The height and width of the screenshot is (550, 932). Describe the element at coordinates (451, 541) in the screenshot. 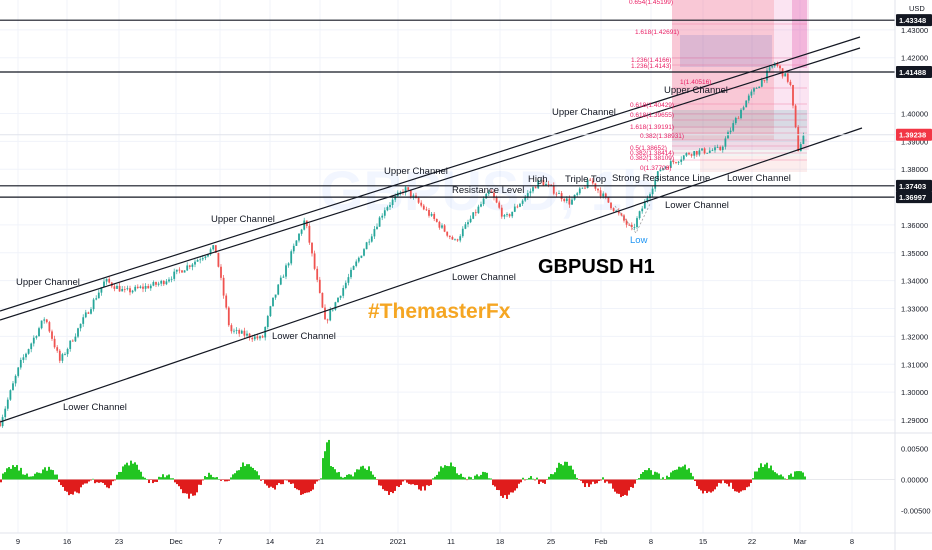

I see `time-tick-label: 11` at that location.